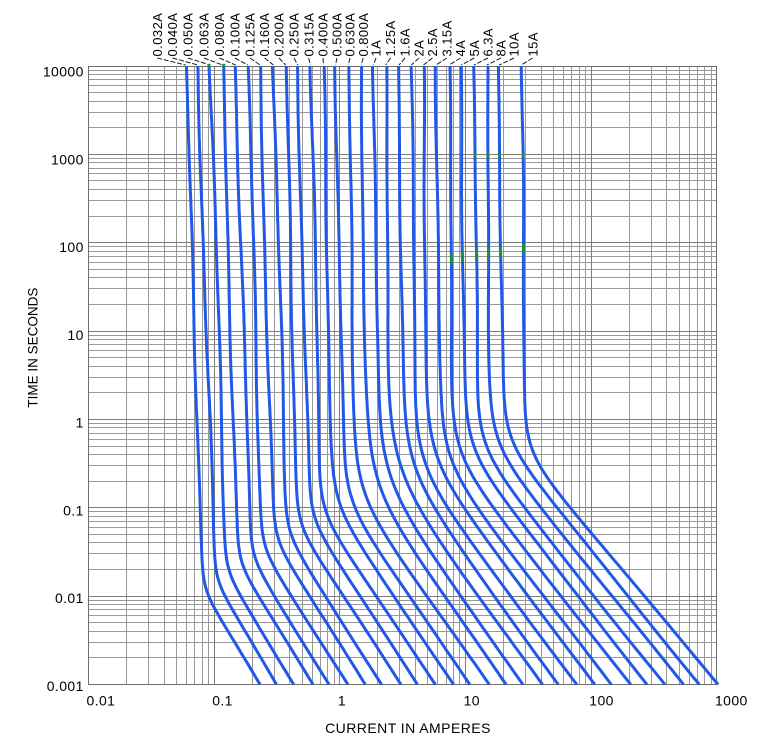  I want to click on svg-text: 0.160A, so click(264, 35).